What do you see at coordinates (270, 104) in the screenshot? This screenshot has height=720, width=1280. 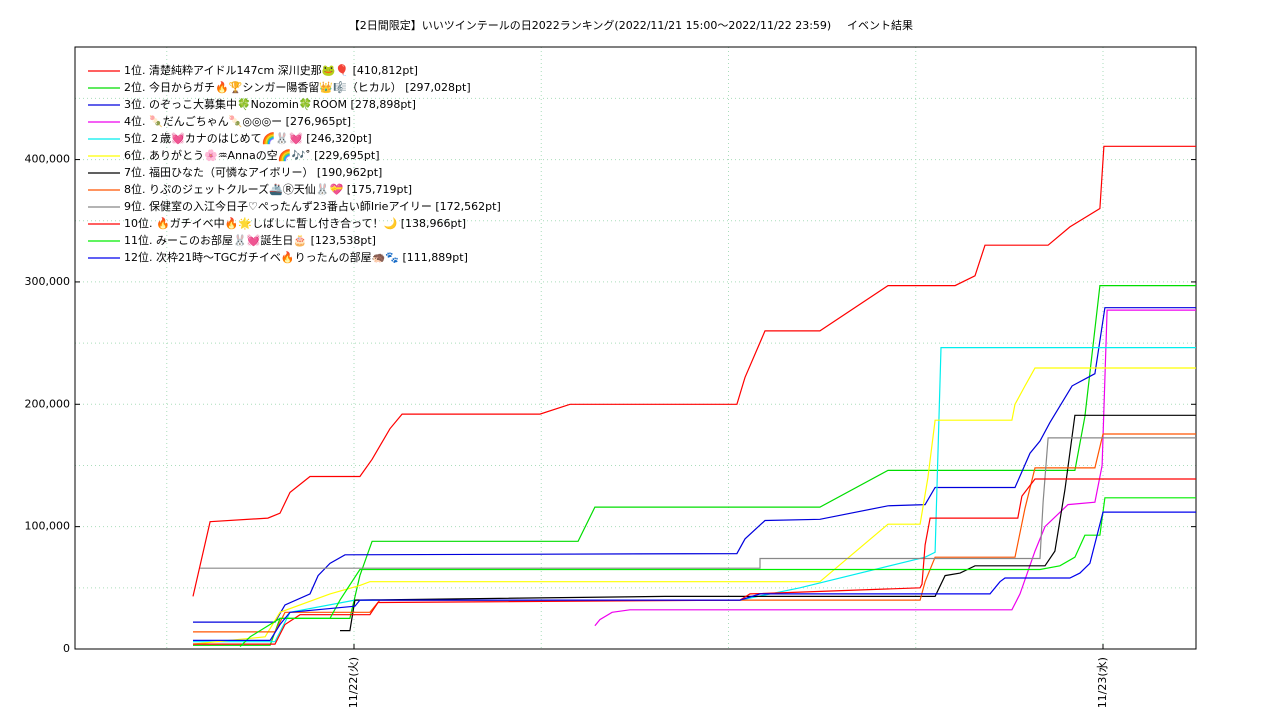 I see `legend-label: 3位. のぞっこ大募集中🍀Nozomin🍀ROOM [278,898pt]` at bounding box center [270, 104].